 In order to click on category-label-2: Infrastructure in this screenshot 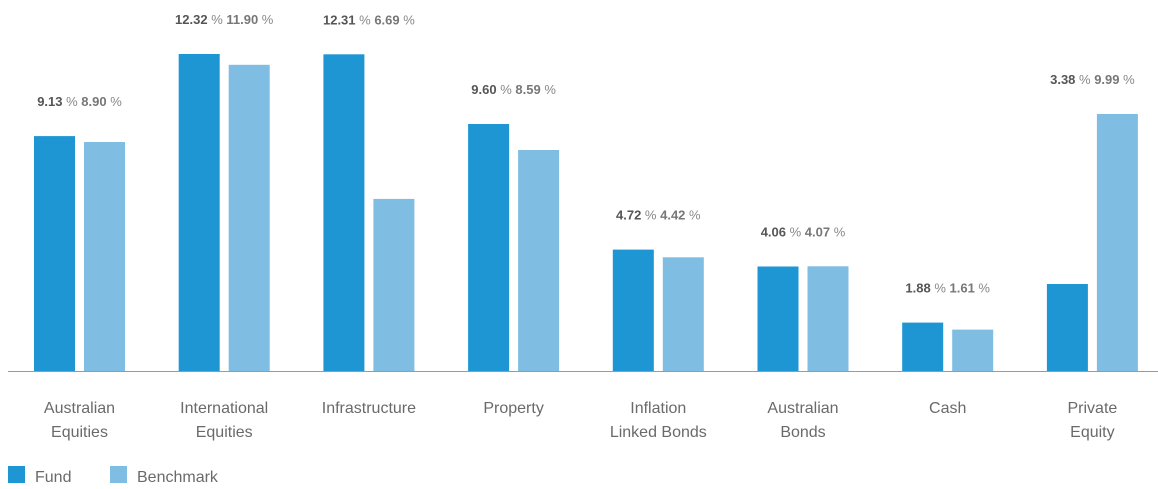, I will do `click(369, 408)`.